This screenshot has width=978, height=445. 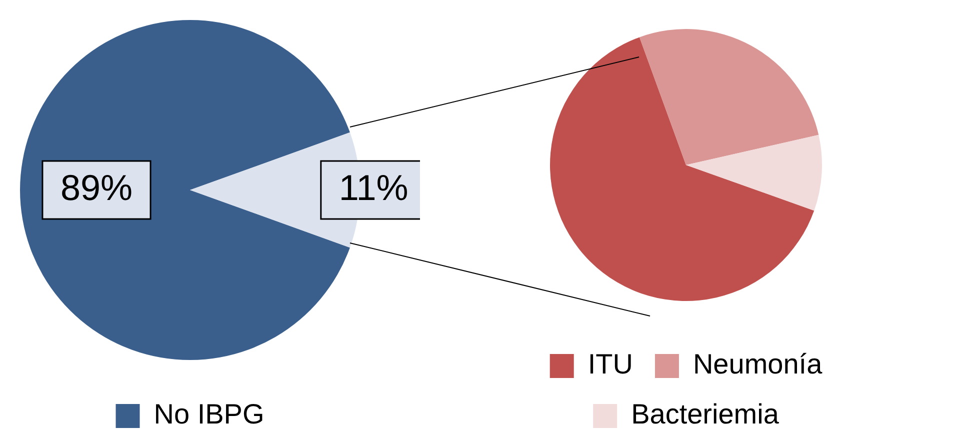 What do you see at coordinates (610, 364) in the screenshot?
I see `legend-label: ITU` at bounding box center [610, 364].